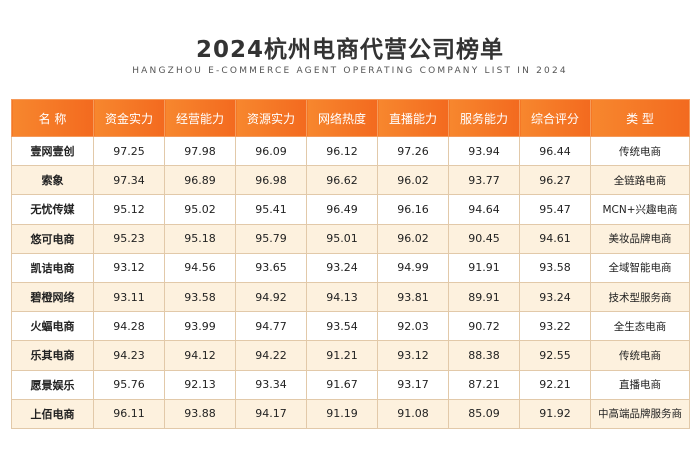 Image resolution: width=700 pixels, height=470 pixels. What do you see at coordinates (555, 118) in the screenshot?
I see `header-overall: 综合评分` at bounding box center [555, 118].